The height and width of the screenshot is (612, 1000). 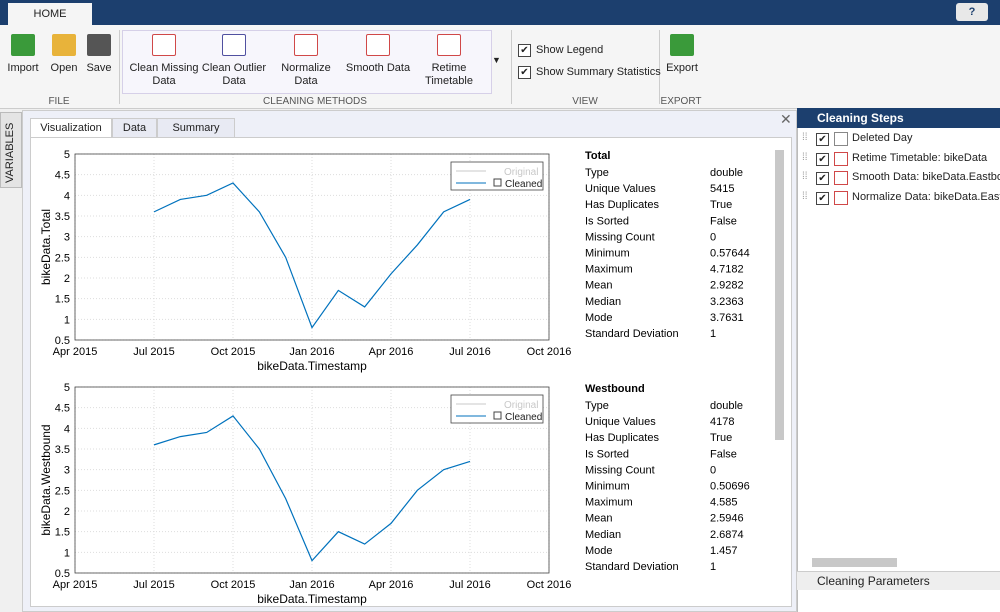 I want to click on step-label: Retime Timetable: bikeData, so click(x=926, y=158).